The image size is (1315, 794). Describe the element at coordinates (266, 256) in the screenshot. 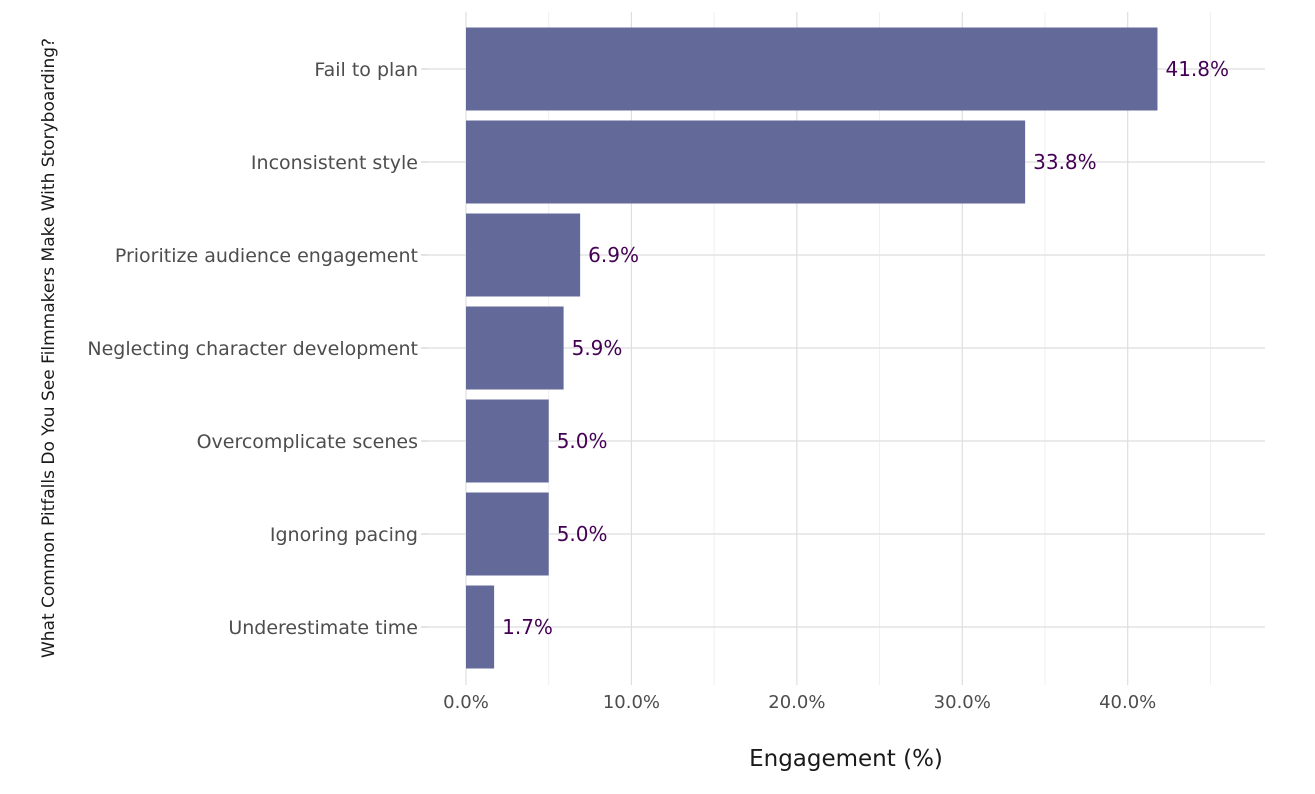

I see `category-label: Prioritize audience engagement` at that location.